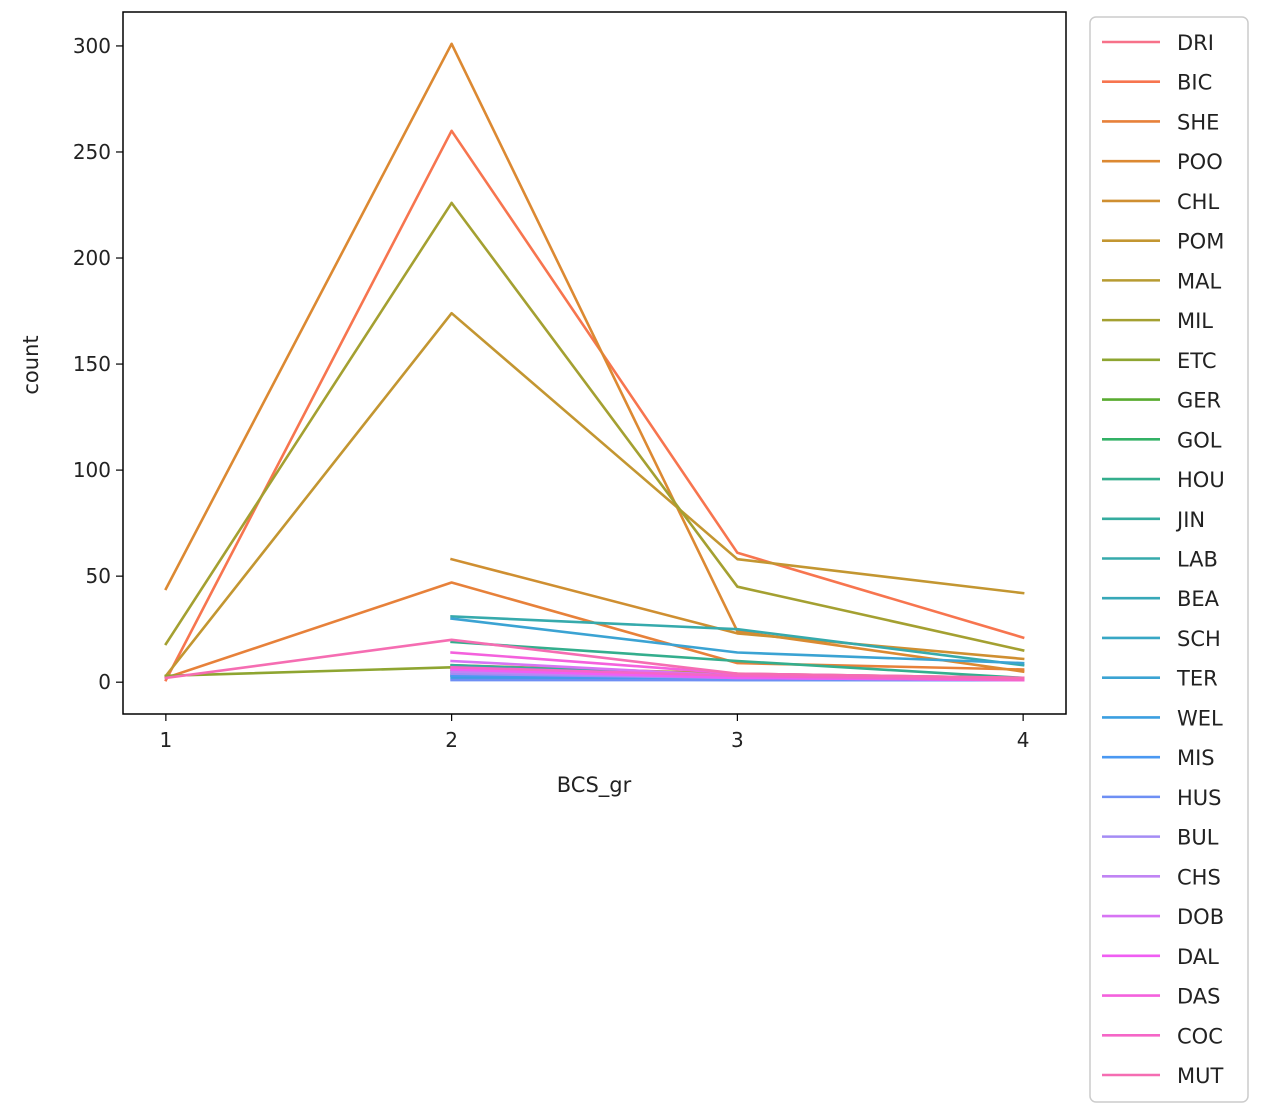  I want to click on y-tick-label: 300, so click(92, 46).